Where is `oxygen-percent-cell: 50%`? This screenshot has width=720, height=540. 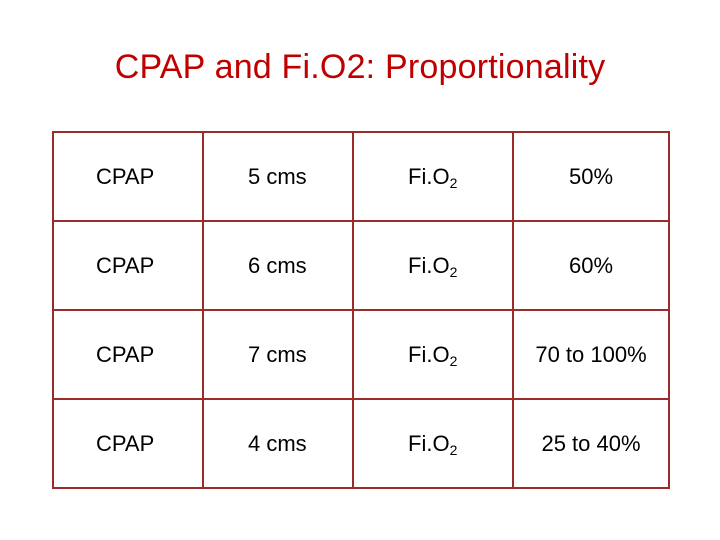
oxygen-percent-cell: 50% is located at coordinates (591, 176).